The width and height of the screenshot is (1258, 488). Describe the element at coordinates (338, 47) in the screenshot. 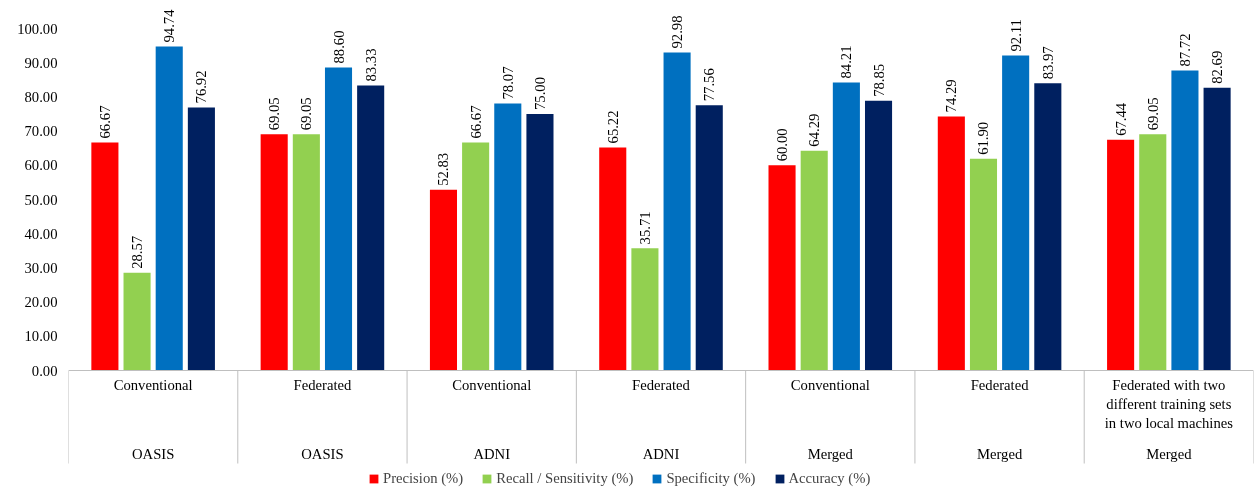

I see `data-label: 88.60` at that location.